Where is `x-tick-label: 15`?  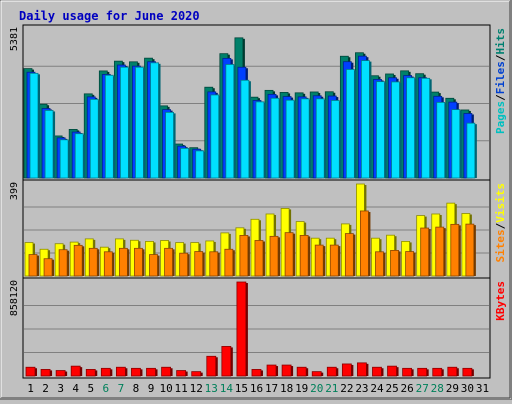 x-tick-label: 15 is located at coordinates (241, 388).